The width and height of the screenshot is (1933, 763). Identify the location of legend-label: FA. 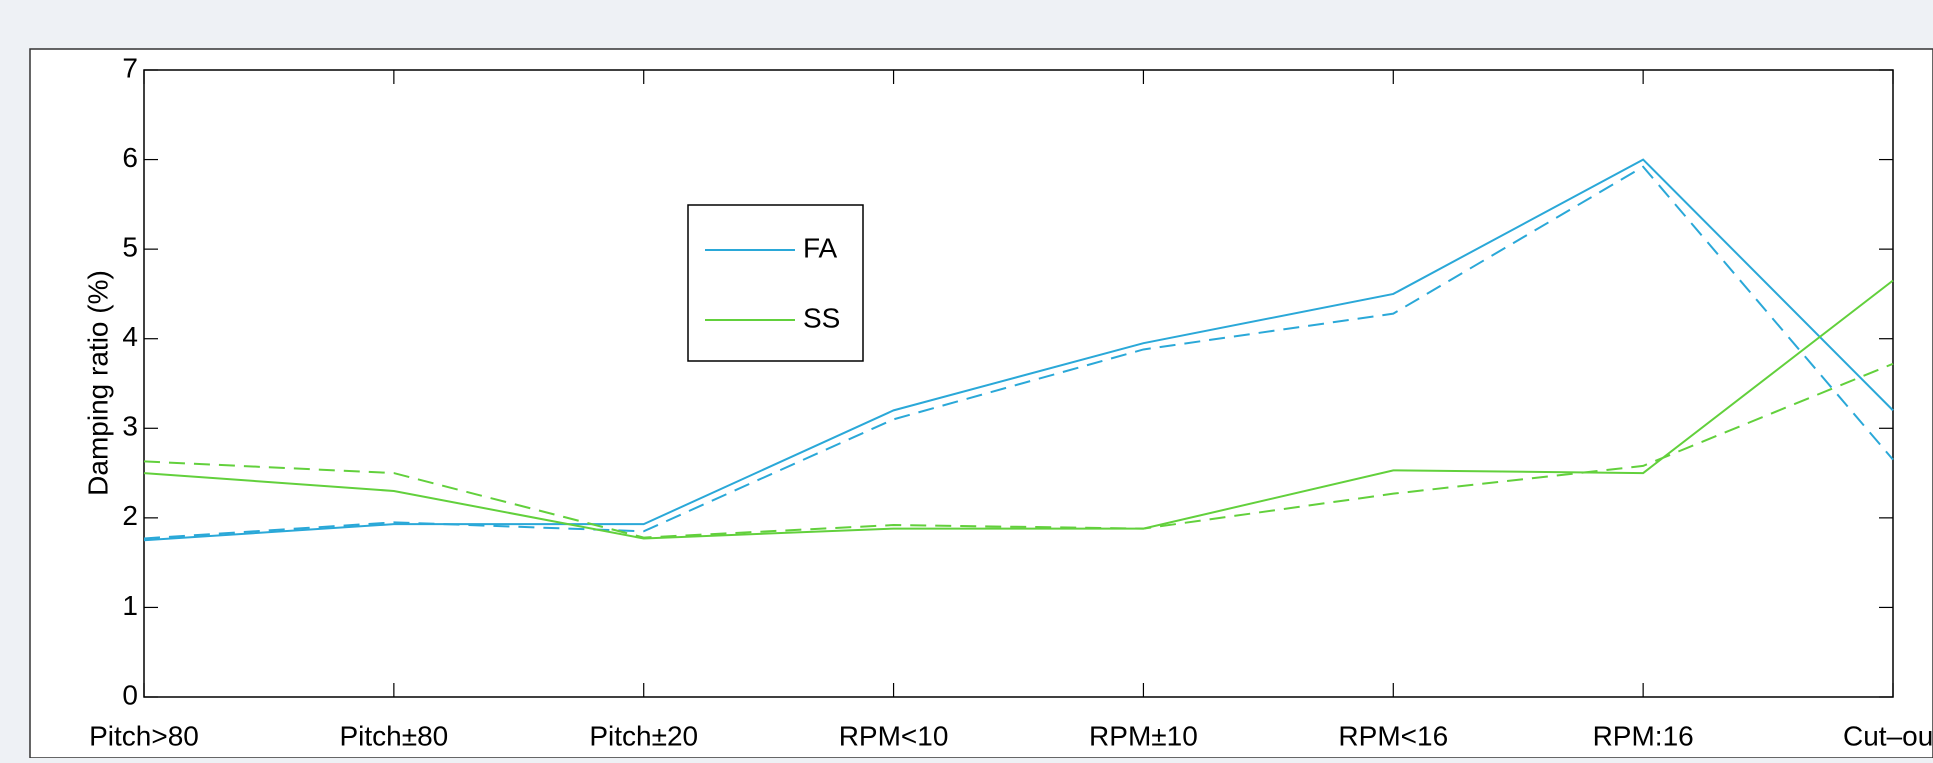
(820, 247).